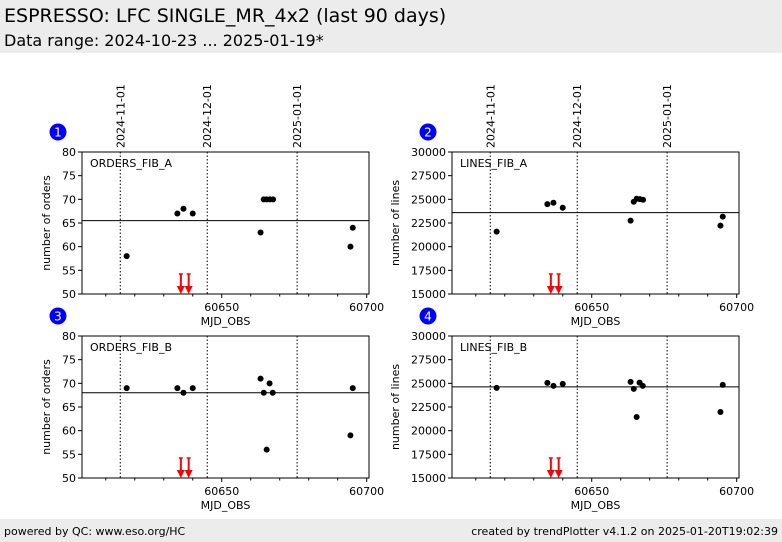  I want to click on panel-number: 4, so click(428, 317).